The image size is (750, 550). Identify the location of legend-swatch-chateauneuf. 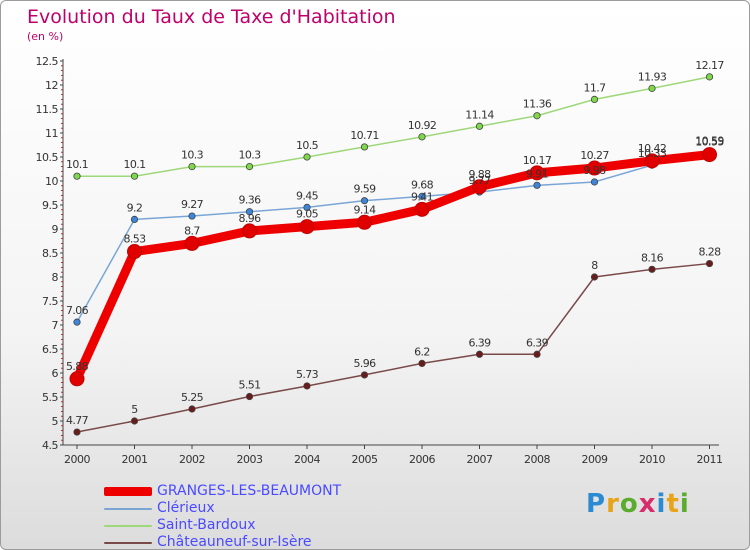
(128, 543).